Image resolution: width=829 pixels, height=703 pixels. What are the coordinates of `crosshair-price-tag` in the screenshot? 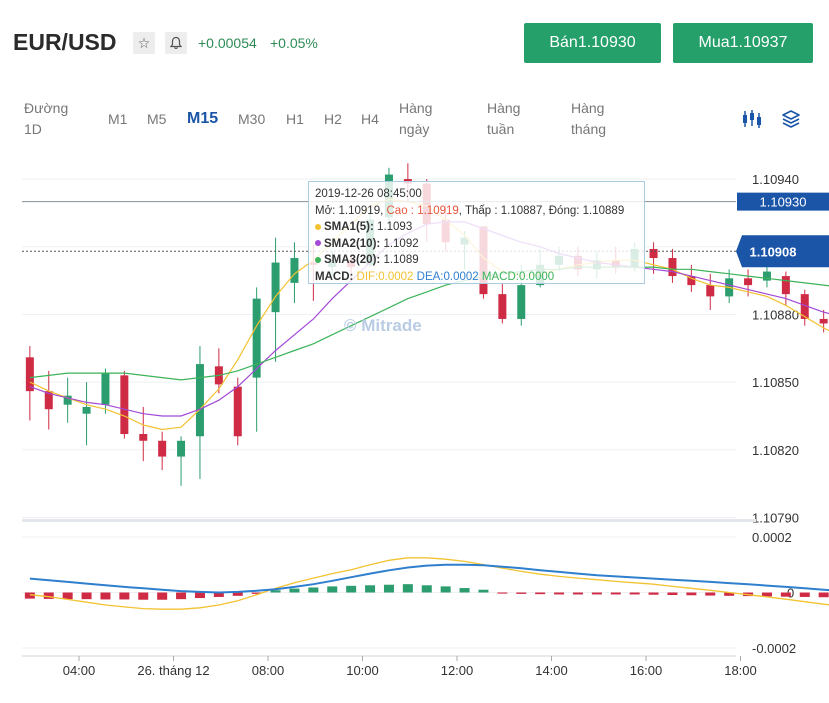 It's located at (782, 251).